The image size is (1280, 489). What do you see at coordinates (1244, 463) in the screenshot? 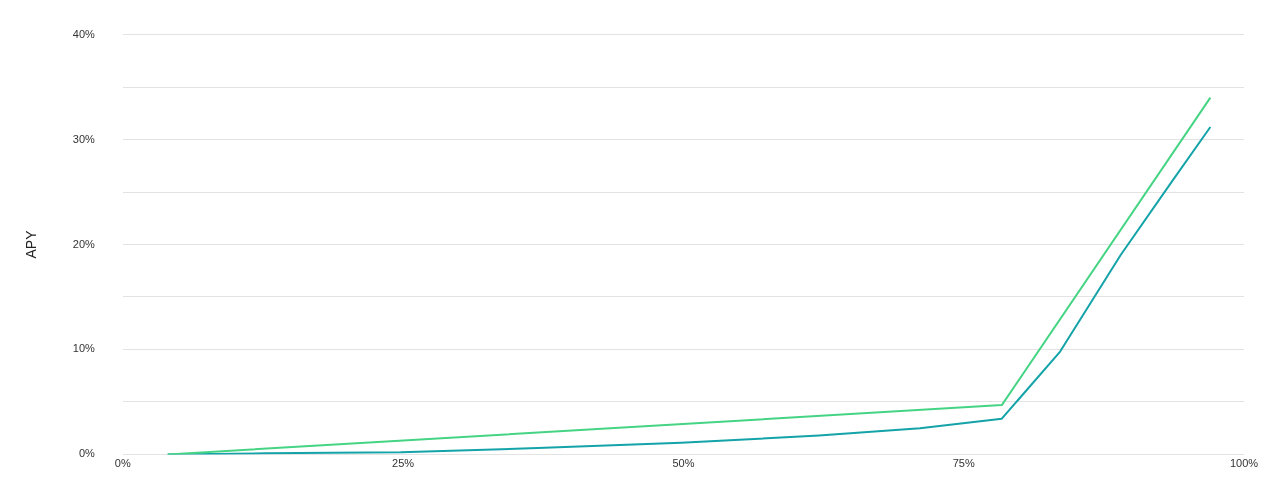
I see `x-tick-label: 100%` at bounding box center [1244, 463].